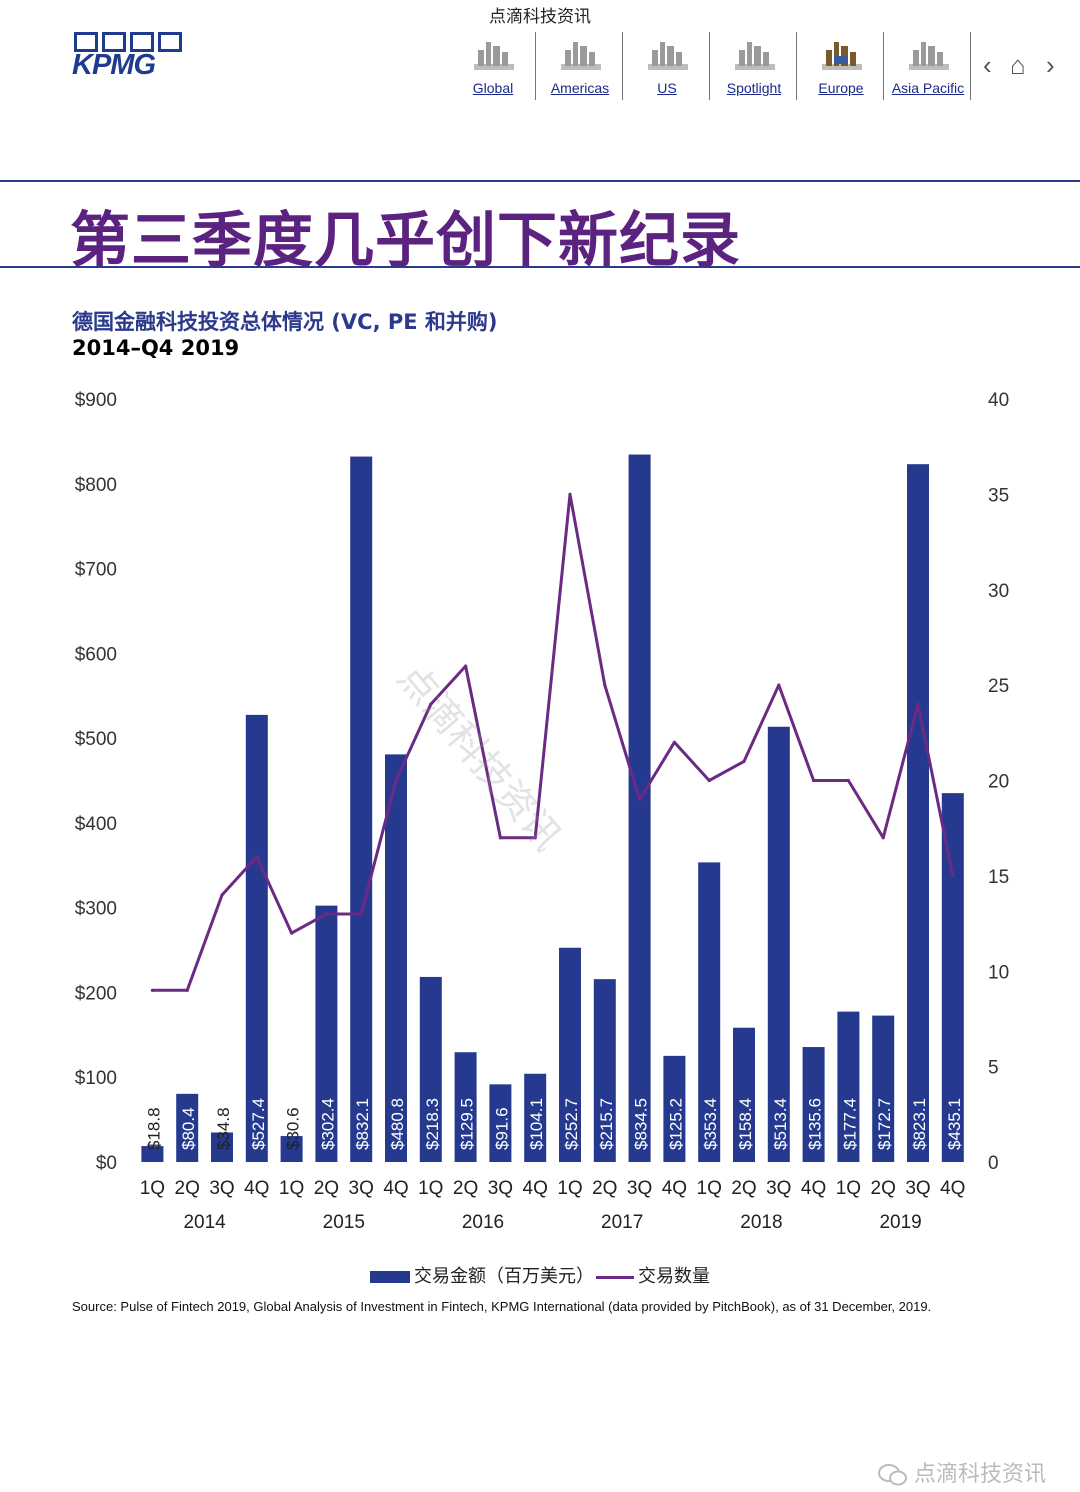 The image size is (1080, 1492). What do you see at coordinates (998, 972) in the screenshot?
I see `y-right-tick-label: 10` at bounding box center [998, 972].